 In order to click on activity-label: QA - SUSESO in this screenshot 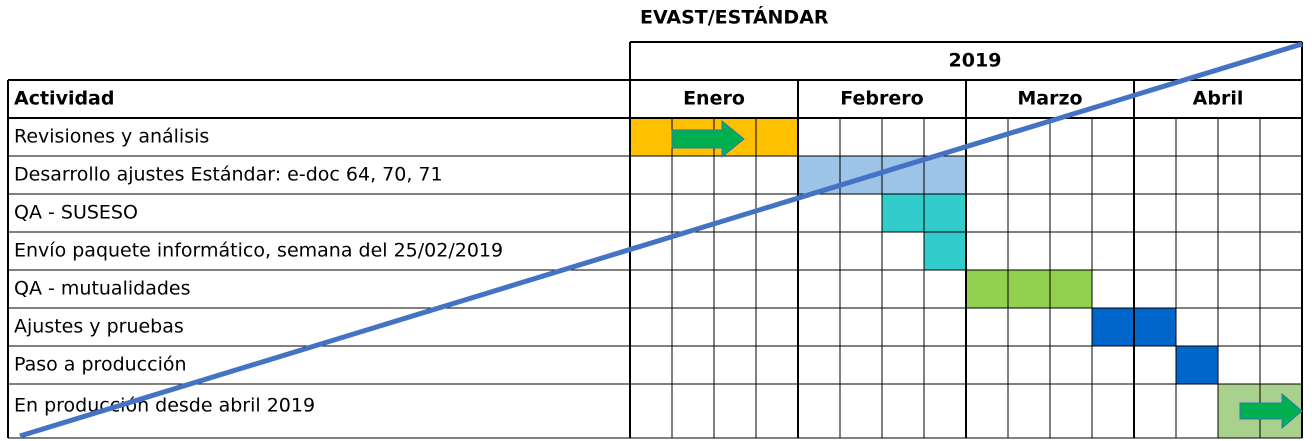, I will do `click(76, 213)`.